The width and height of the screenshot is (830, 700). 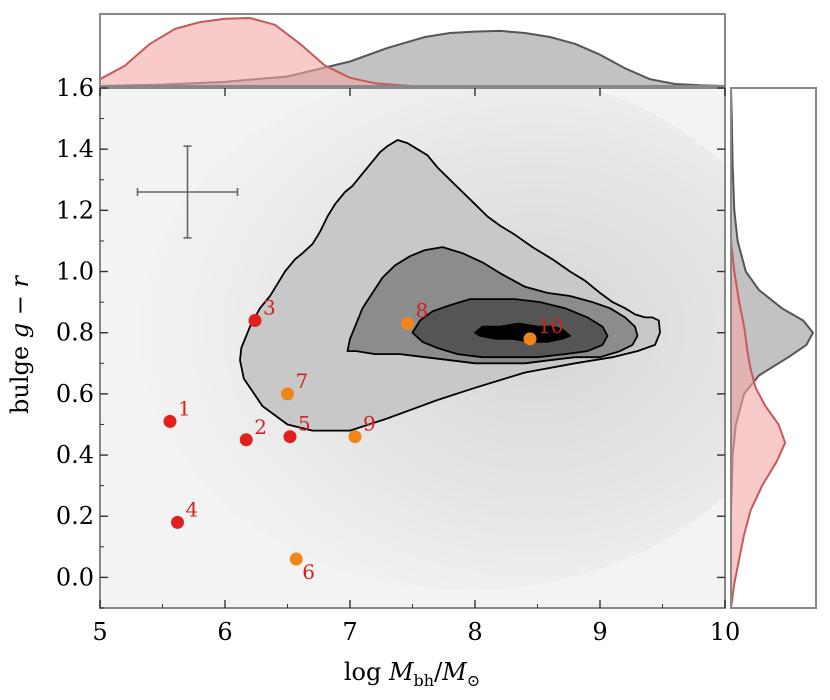 I want to click on x-axis-label: log Mbh/M⊙, so click(x=412, y=674).